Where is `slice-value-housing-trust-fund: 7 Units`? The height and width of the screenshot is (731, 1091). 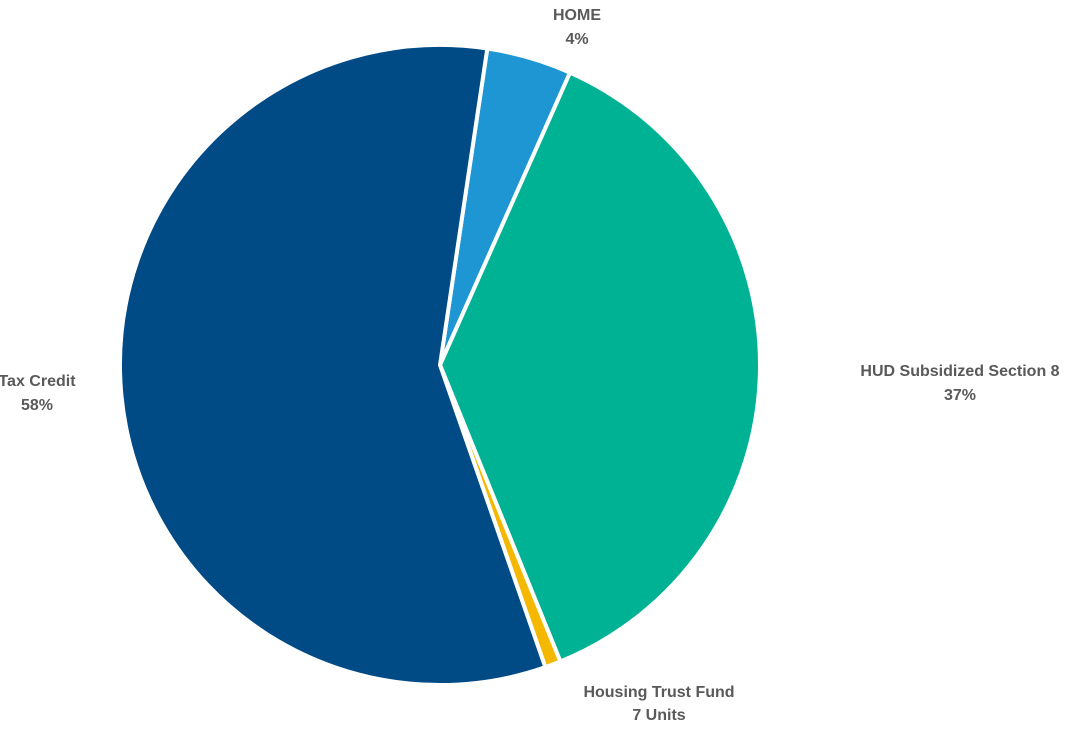 slice-value-housing-trust-fund: 7 Units is located at coordinates (658, 715).